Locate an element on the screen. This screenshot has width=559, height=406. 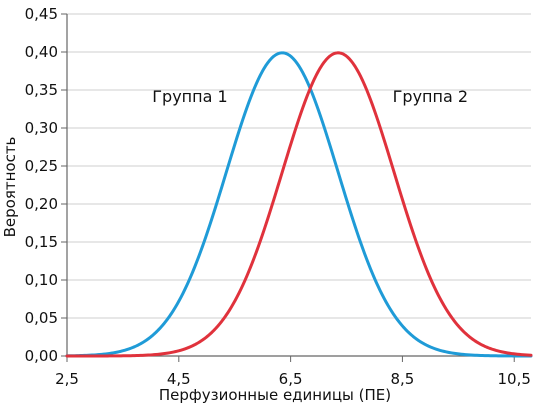
y-tick-label: 0,45 is located at coordinates (41, 14).